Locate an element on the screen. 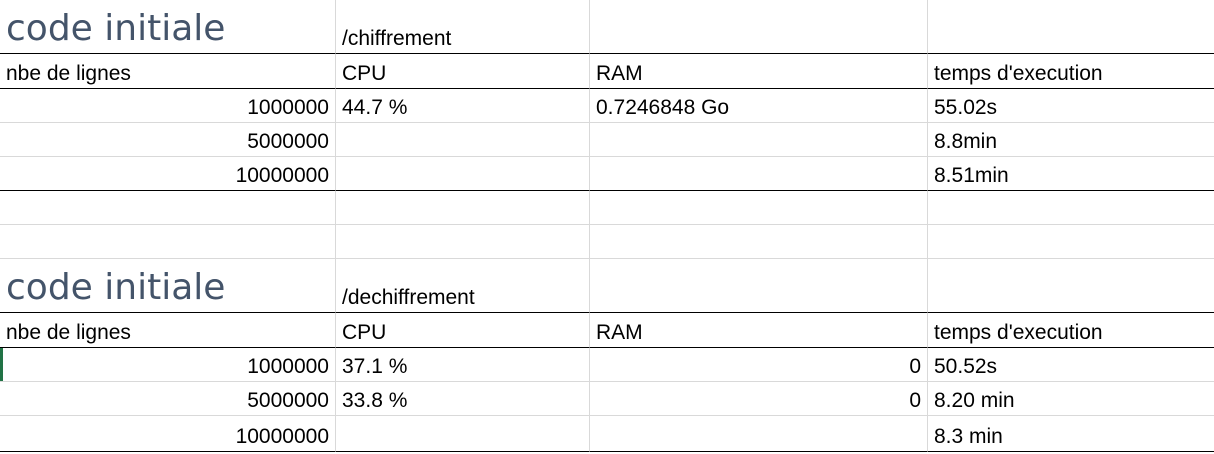 Image resolution: width=1214 pixels, height=454 pixels. section-2-header-row: nbe de lignes CPU RAM temps d'execution is located at coordinates (607, 330).